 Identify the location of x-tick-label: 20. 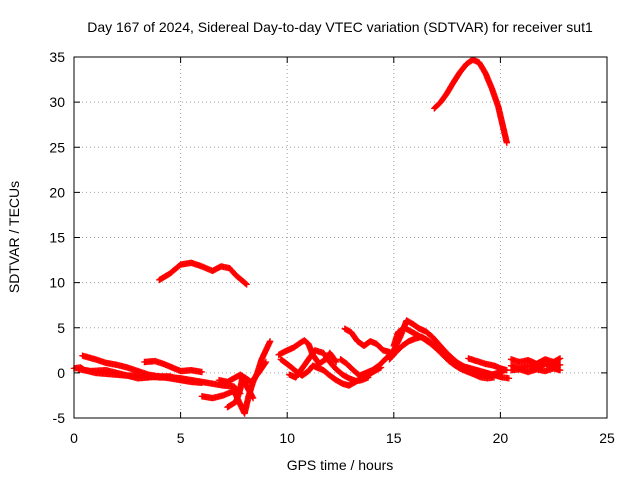
(501, 438).